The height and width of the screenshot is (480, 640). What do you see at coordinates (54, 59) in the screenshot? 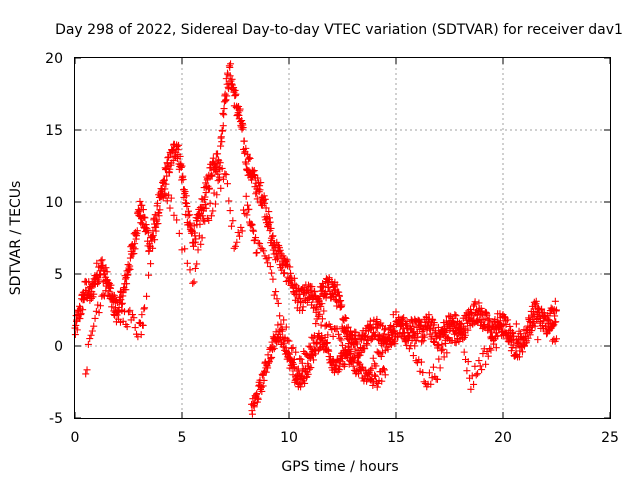
I see `y-tick-label: 20` at bounding box center [54, 59].